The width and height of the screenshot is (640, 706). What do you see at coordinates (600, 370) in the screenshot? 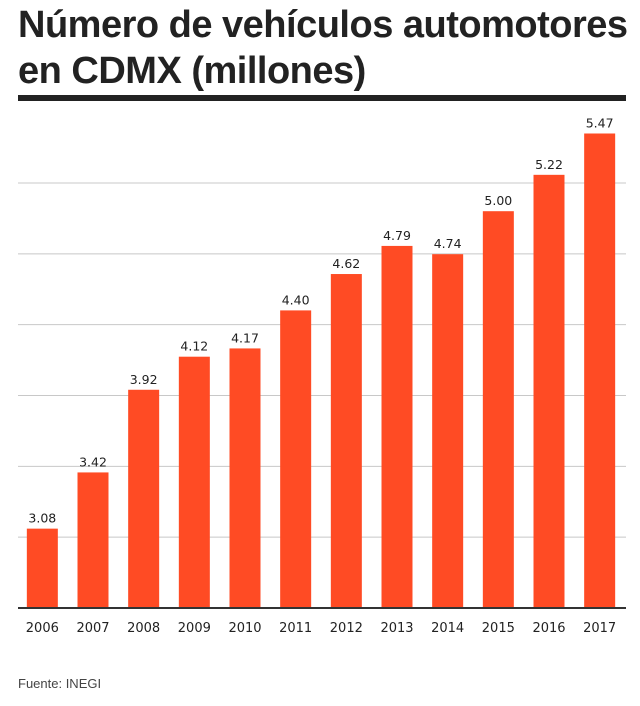
I see `bar-2017` at bounding box center [600, 370].